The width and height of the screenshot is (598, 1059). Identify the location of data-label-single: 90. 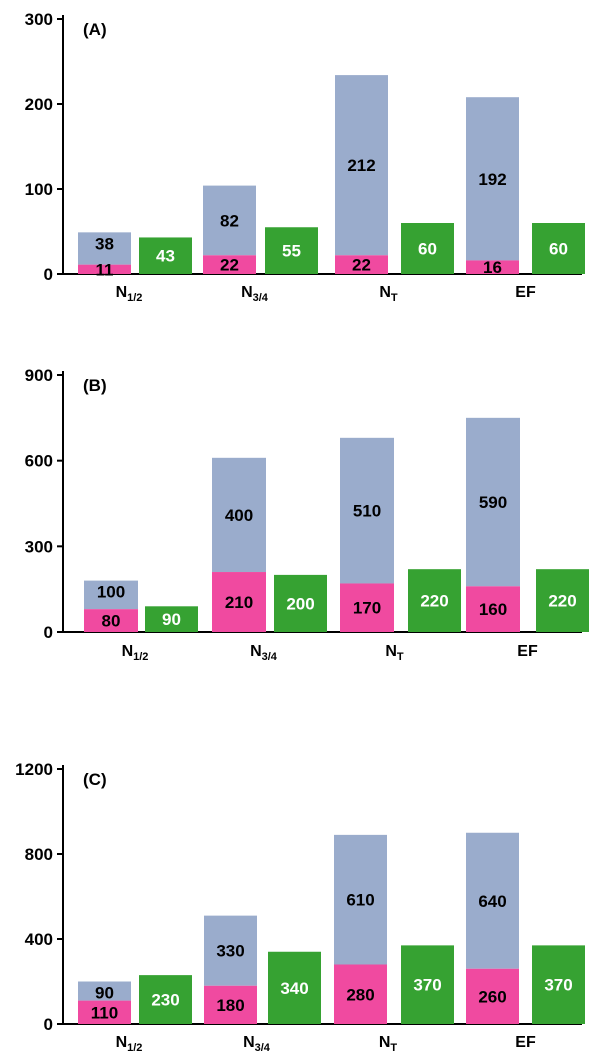
(171, 619).